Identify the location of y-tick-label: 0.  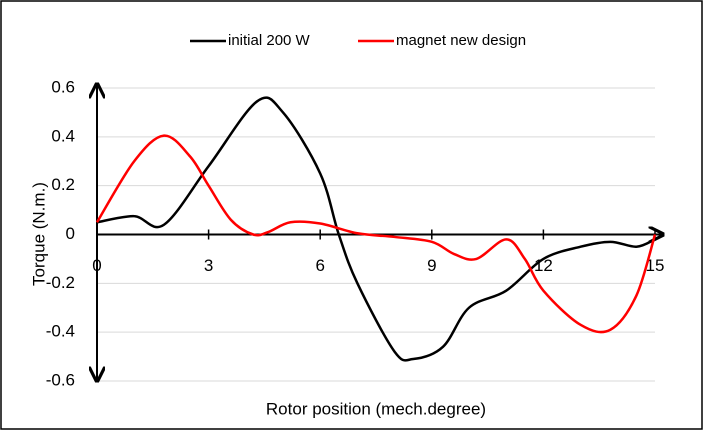
(70, 233).